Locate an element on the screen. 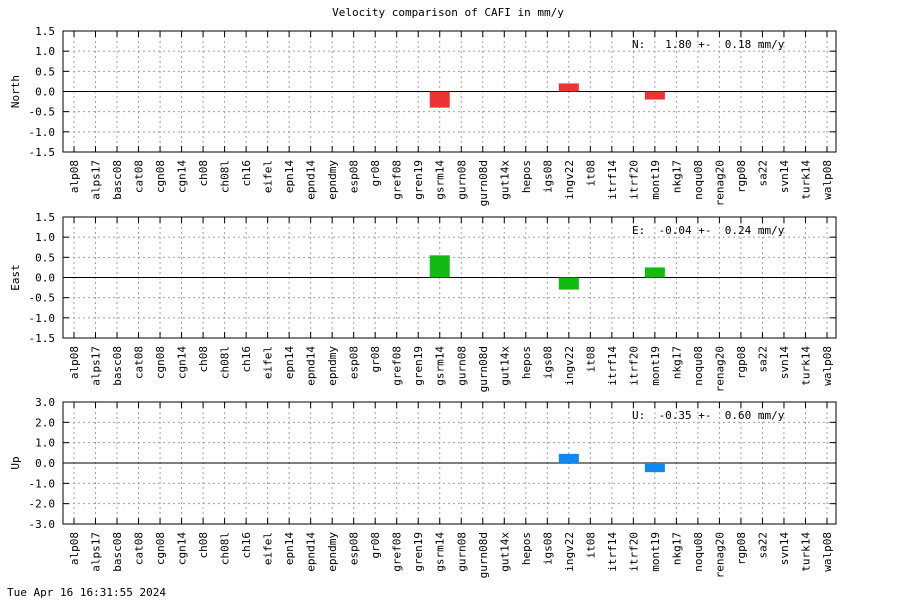  y-tick-label: 2.0 is located at coordinates (45, 422).